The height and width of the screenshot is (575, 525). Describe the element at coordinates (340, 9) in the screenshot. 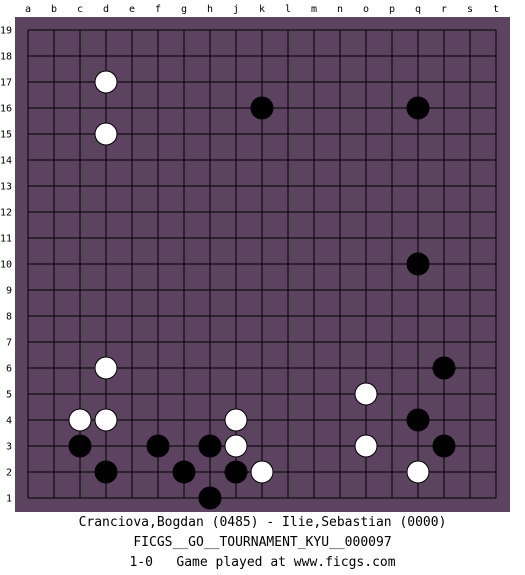

I see `column-label: n` at that location.